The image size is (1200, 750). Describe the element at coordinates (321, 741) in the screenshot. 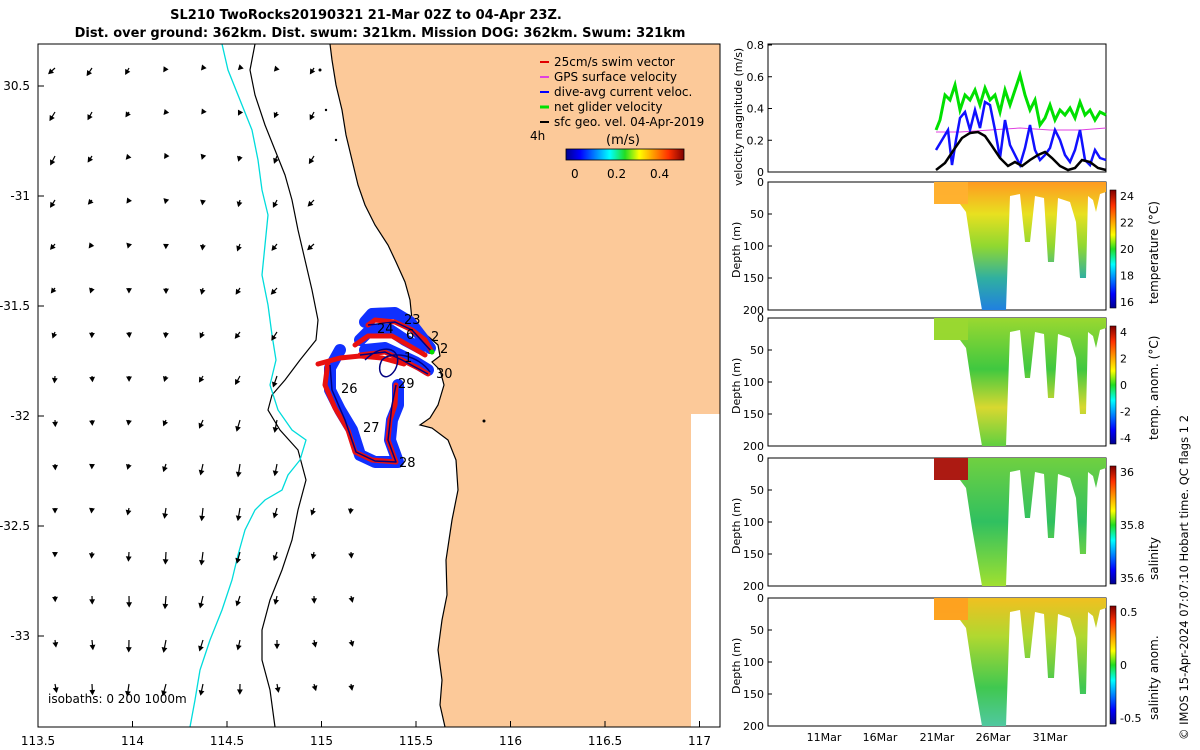

I see `lon-tick-label: 115` at that location.